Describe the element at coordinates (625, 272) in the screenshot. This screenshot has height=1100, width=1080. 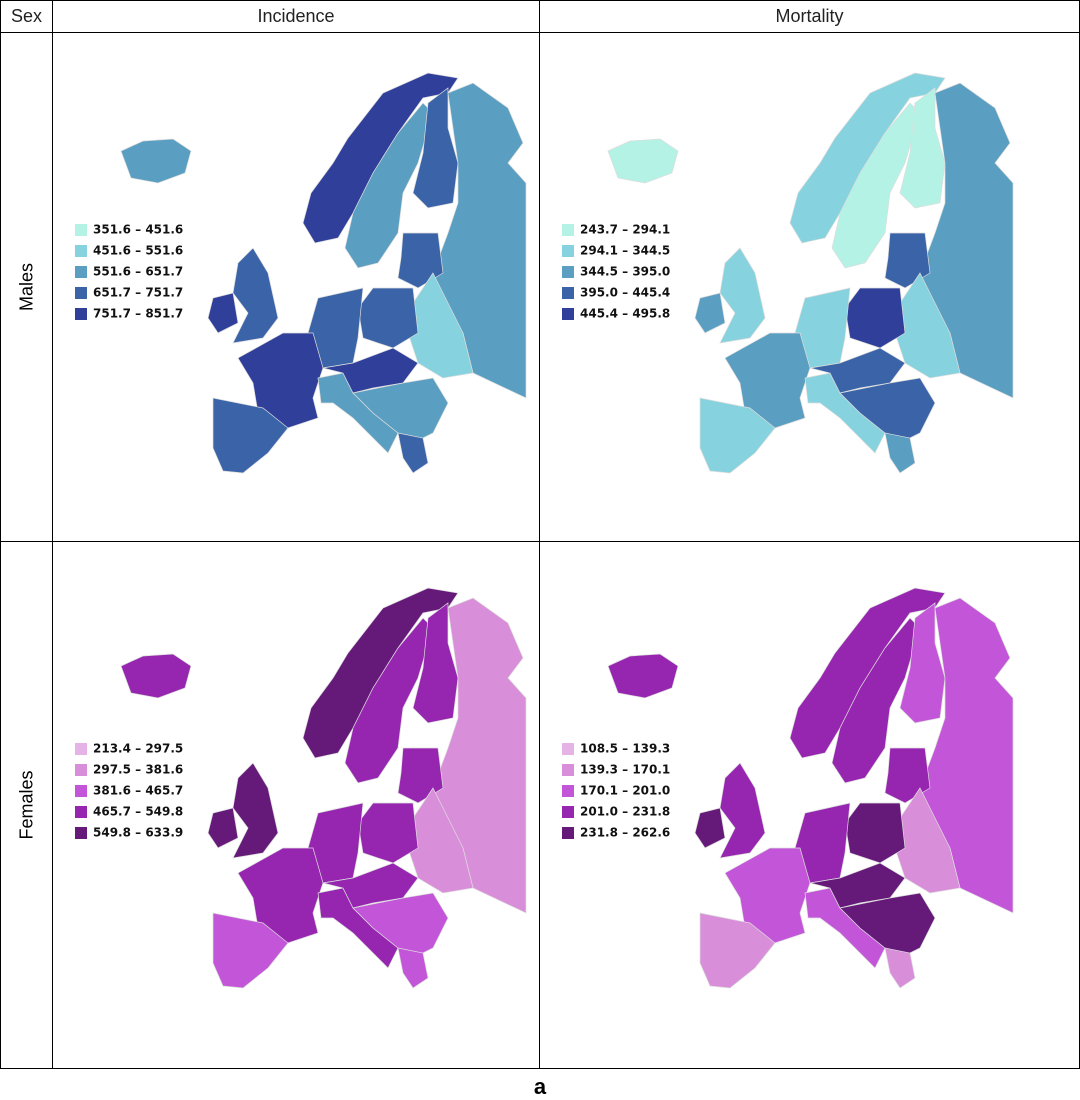
I see `legend-label: 344.5 – 395.0` at that location.